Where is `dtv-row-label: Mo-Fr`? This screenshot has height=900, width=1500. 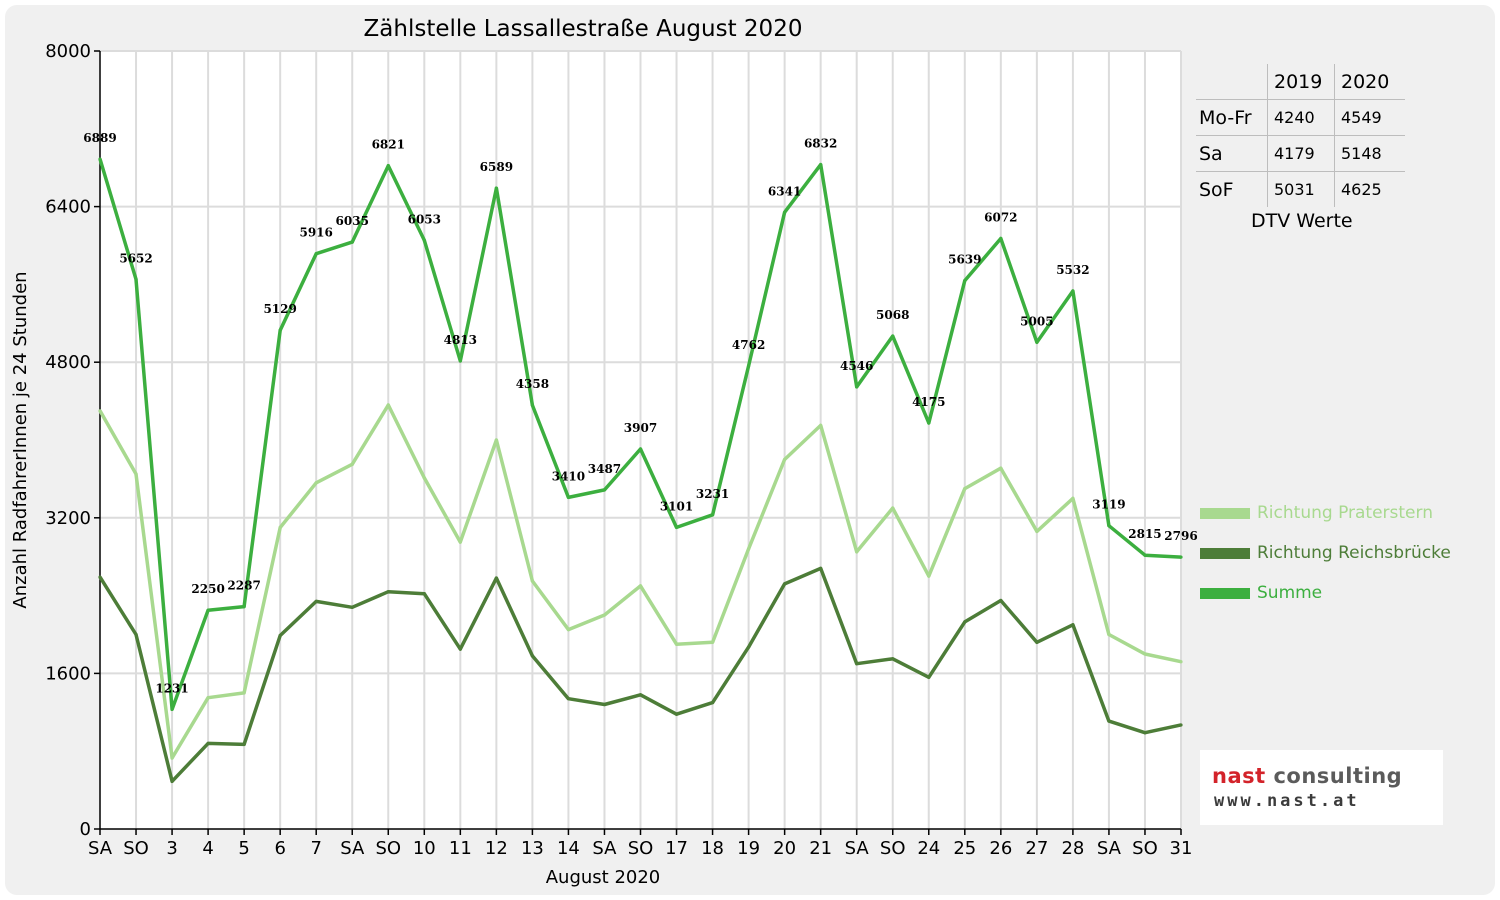 dtv-row-label: Mo-Fr is located at coordinates (1232, 117).